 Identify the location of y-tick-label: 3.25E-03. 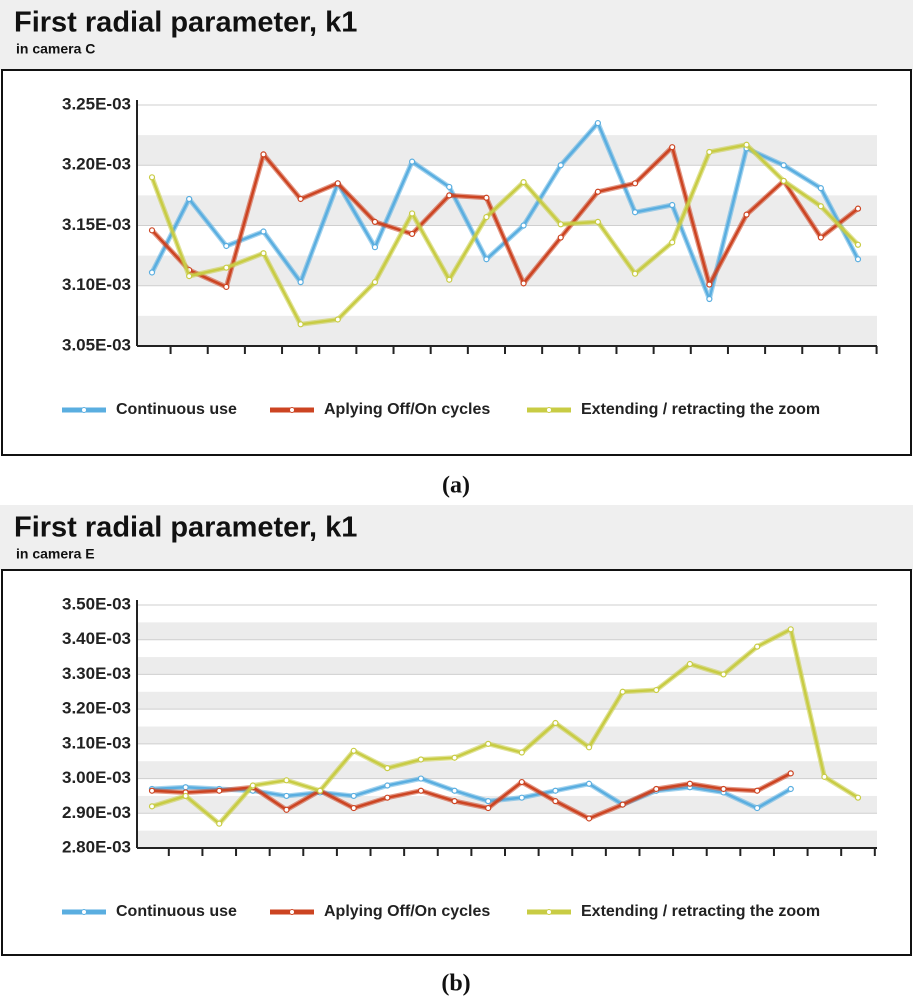
(96, 103).